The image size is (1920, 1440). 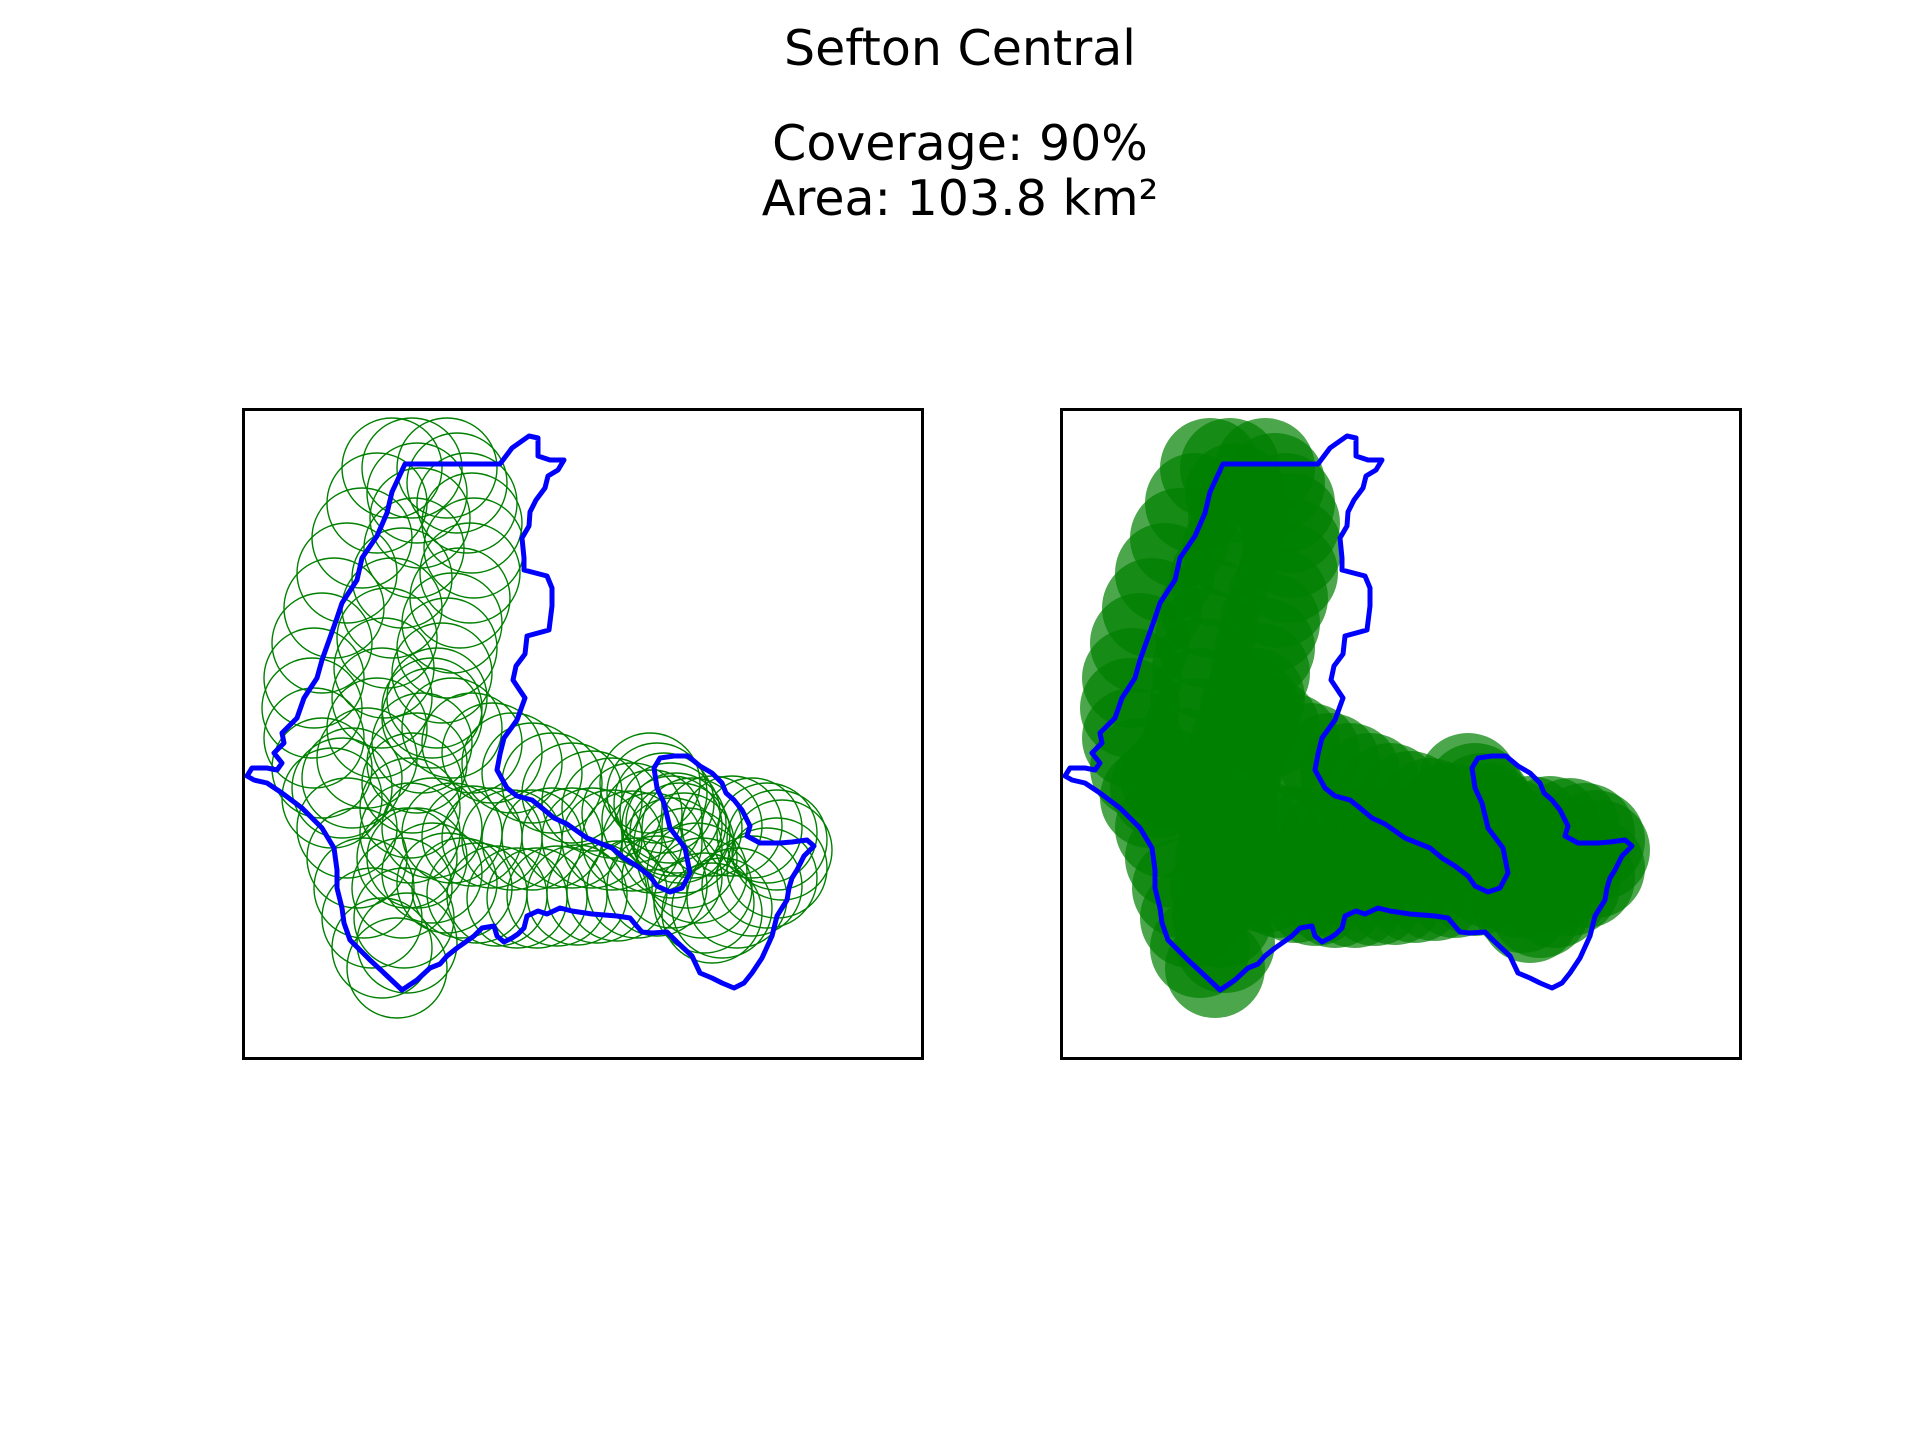 What do you see at coordinates (960, 143) in the screenshot?
I see `coverage-label: Coverage: 90%` at bounding box center [960, 143].